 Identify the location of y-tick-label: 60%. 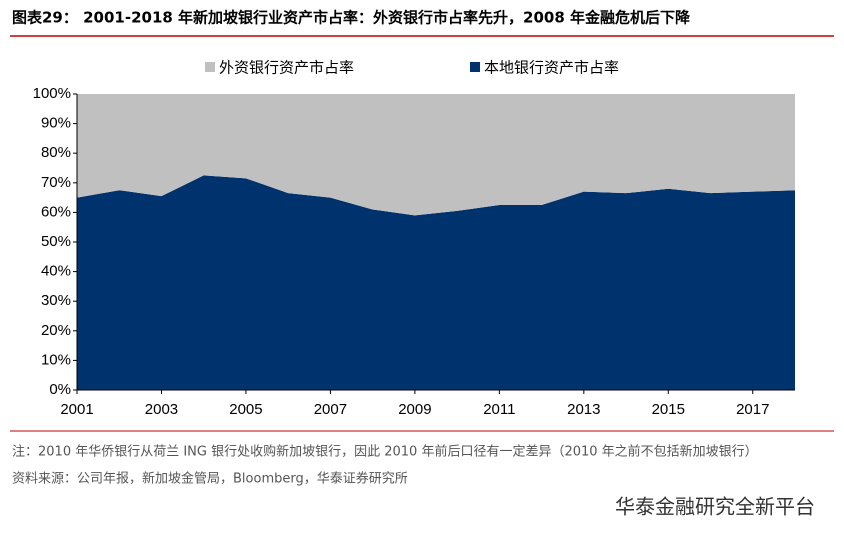
(56, 211).